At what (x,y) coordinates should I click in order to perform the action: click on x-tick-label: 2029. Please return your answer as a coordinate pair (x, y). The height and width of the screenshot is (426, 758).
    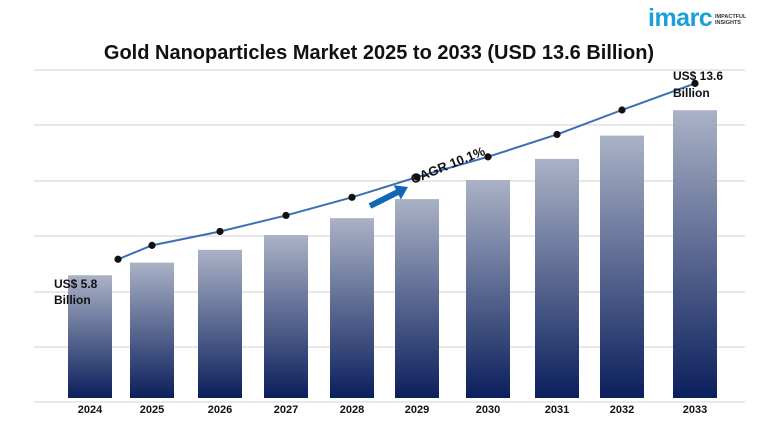
    Looking at the image, I should click on (417, 410).